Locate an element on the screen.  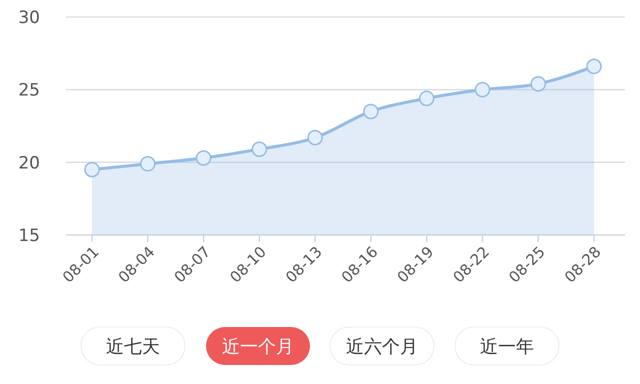
y-tick-label: 20 is located at coordinates (29, 163).